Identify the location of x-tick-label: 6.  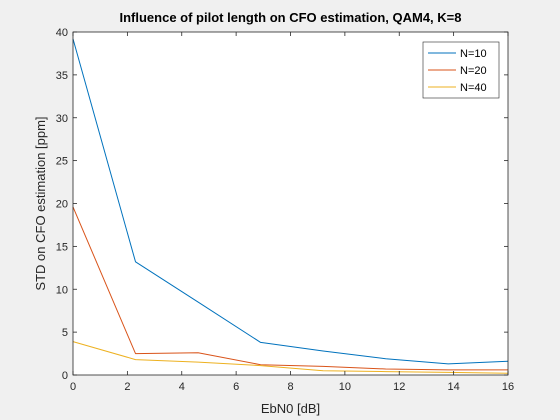
(236, 387).